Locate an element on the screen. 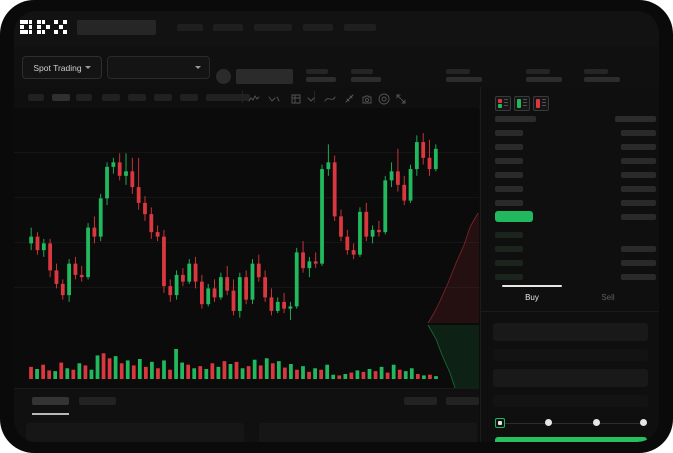 Image resolution: width=673 pixels, height=453 pixels. tab-positions is located at coordinates (462, 401).